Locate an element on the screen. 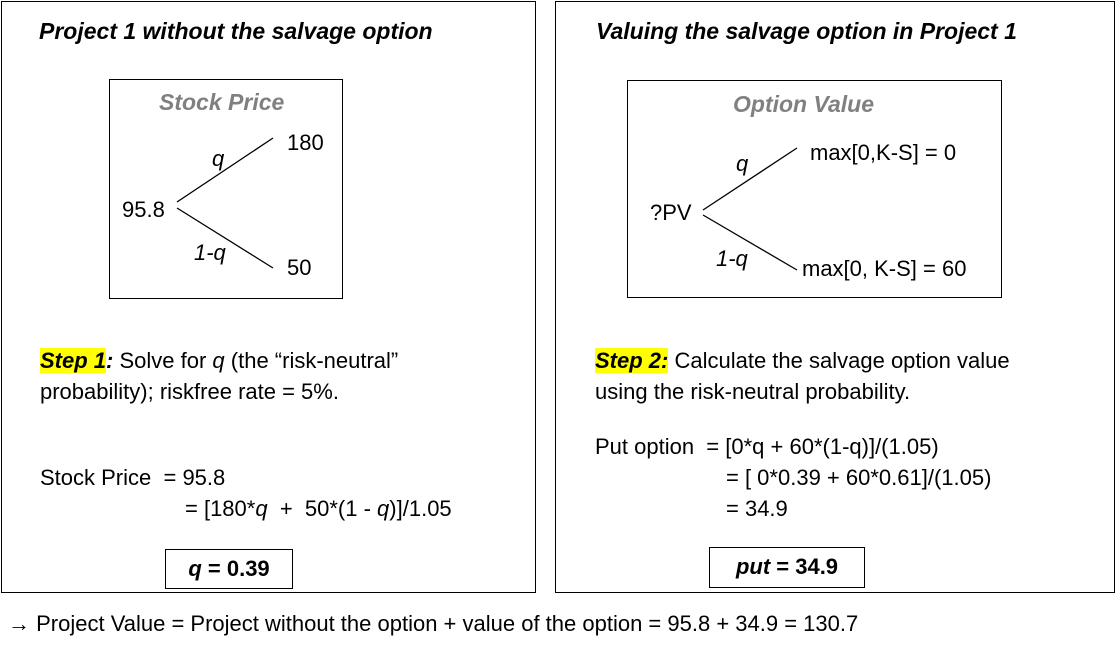 The width and height of the screenshot is (1117, 654). up-branch-line is located at coordinates (225, 170).